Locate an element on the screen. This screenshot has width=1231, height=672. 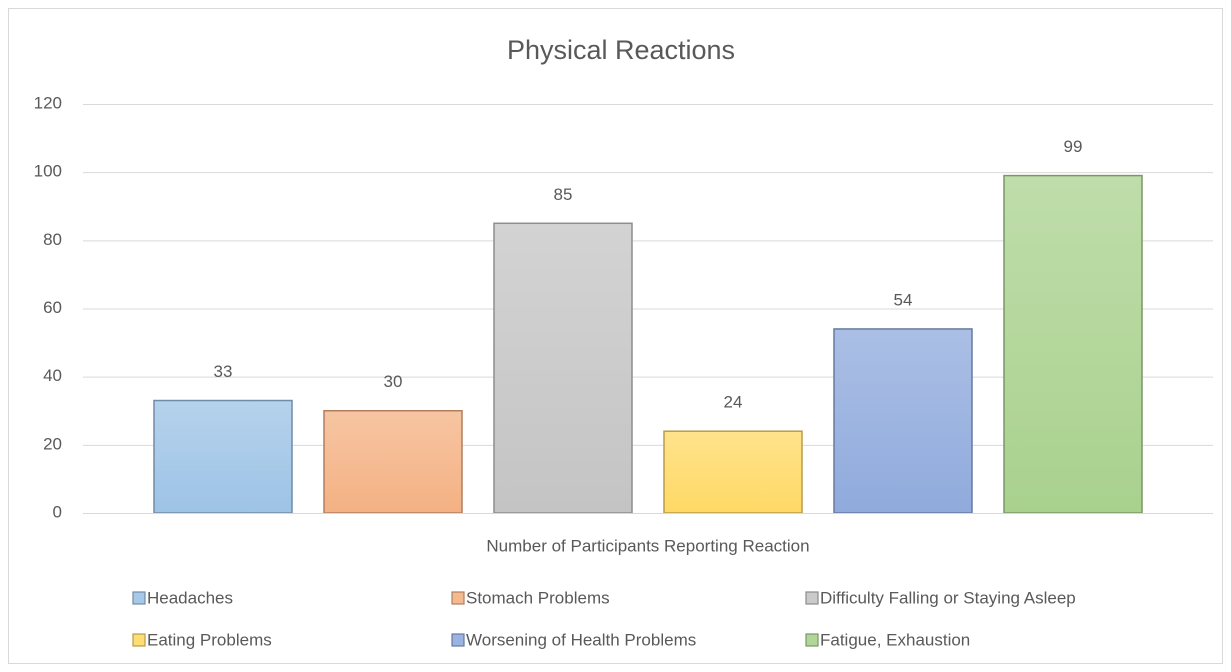
legend-label: Worsening of Health Problems is located at coordinates (581, 639).